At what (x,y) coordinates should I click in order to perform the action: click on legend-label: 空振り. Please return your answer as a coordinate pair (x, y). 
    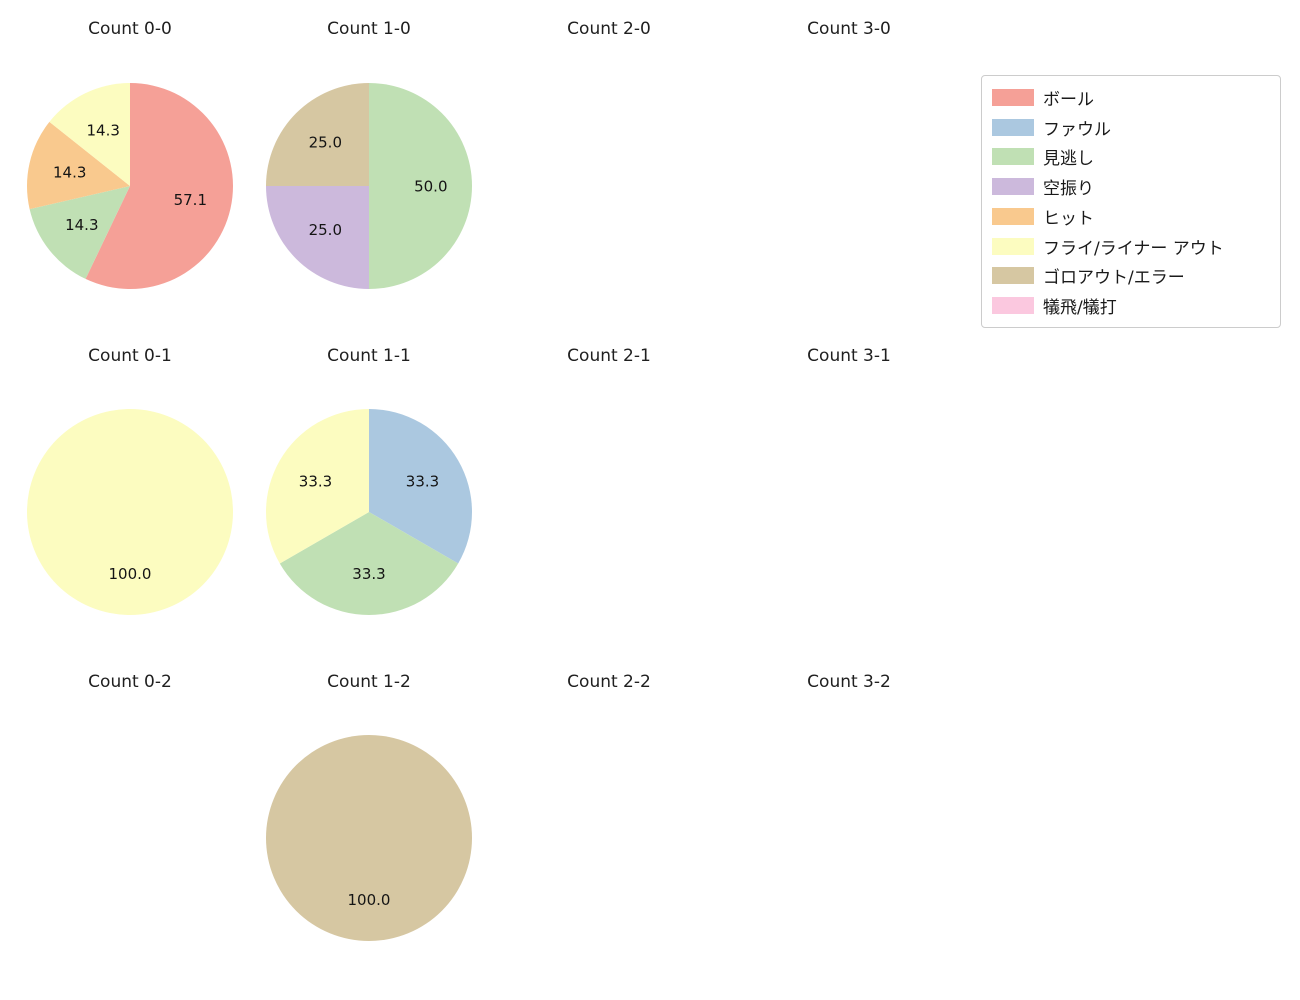
    Looking at the image, I should click on (1068, 189).